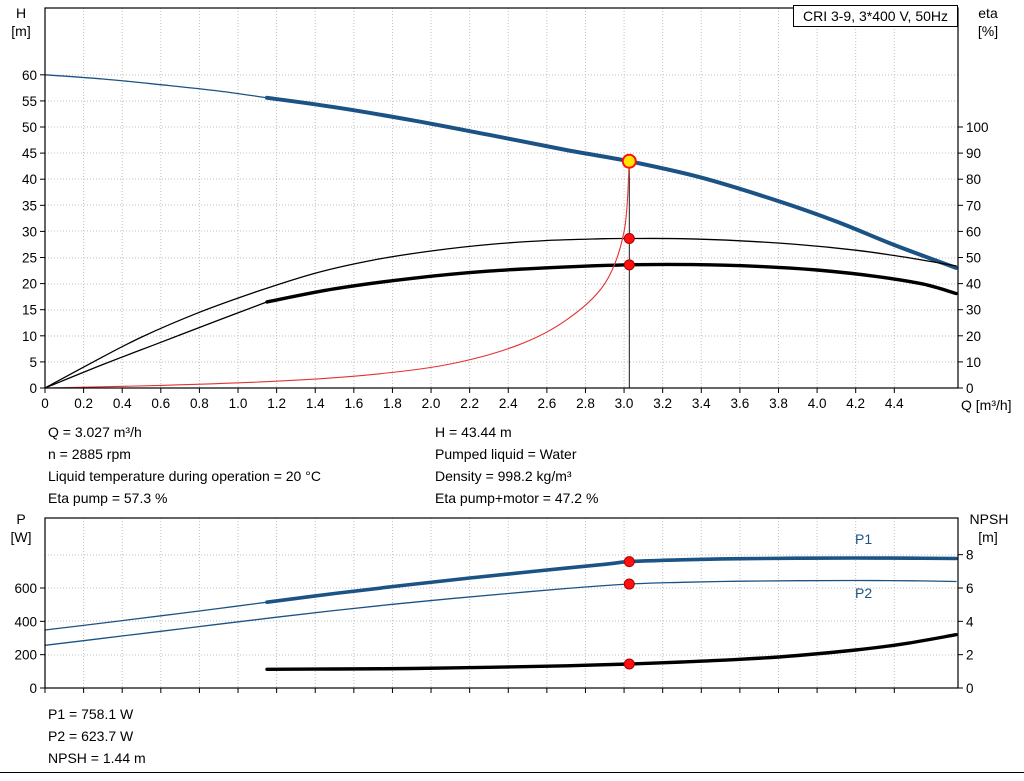  What do you see at coordinates (353, 403) in the screenshot?
I see `tick-label: 1.6` at bounding box center [353, 403].